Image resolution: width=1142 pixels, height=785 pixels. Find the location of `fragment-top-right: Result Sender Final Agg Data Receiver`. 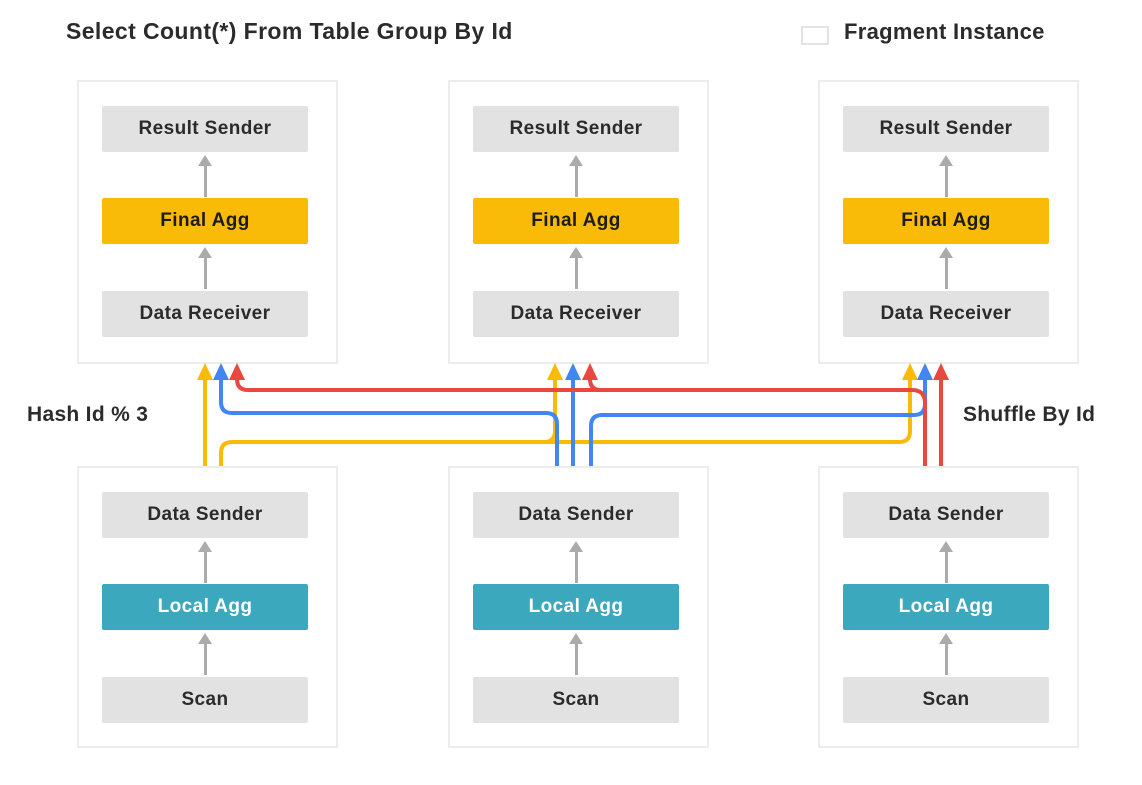

fragment-top-right: Result Sender Final Agg Data Receiver is located at coordinates (948, 222).